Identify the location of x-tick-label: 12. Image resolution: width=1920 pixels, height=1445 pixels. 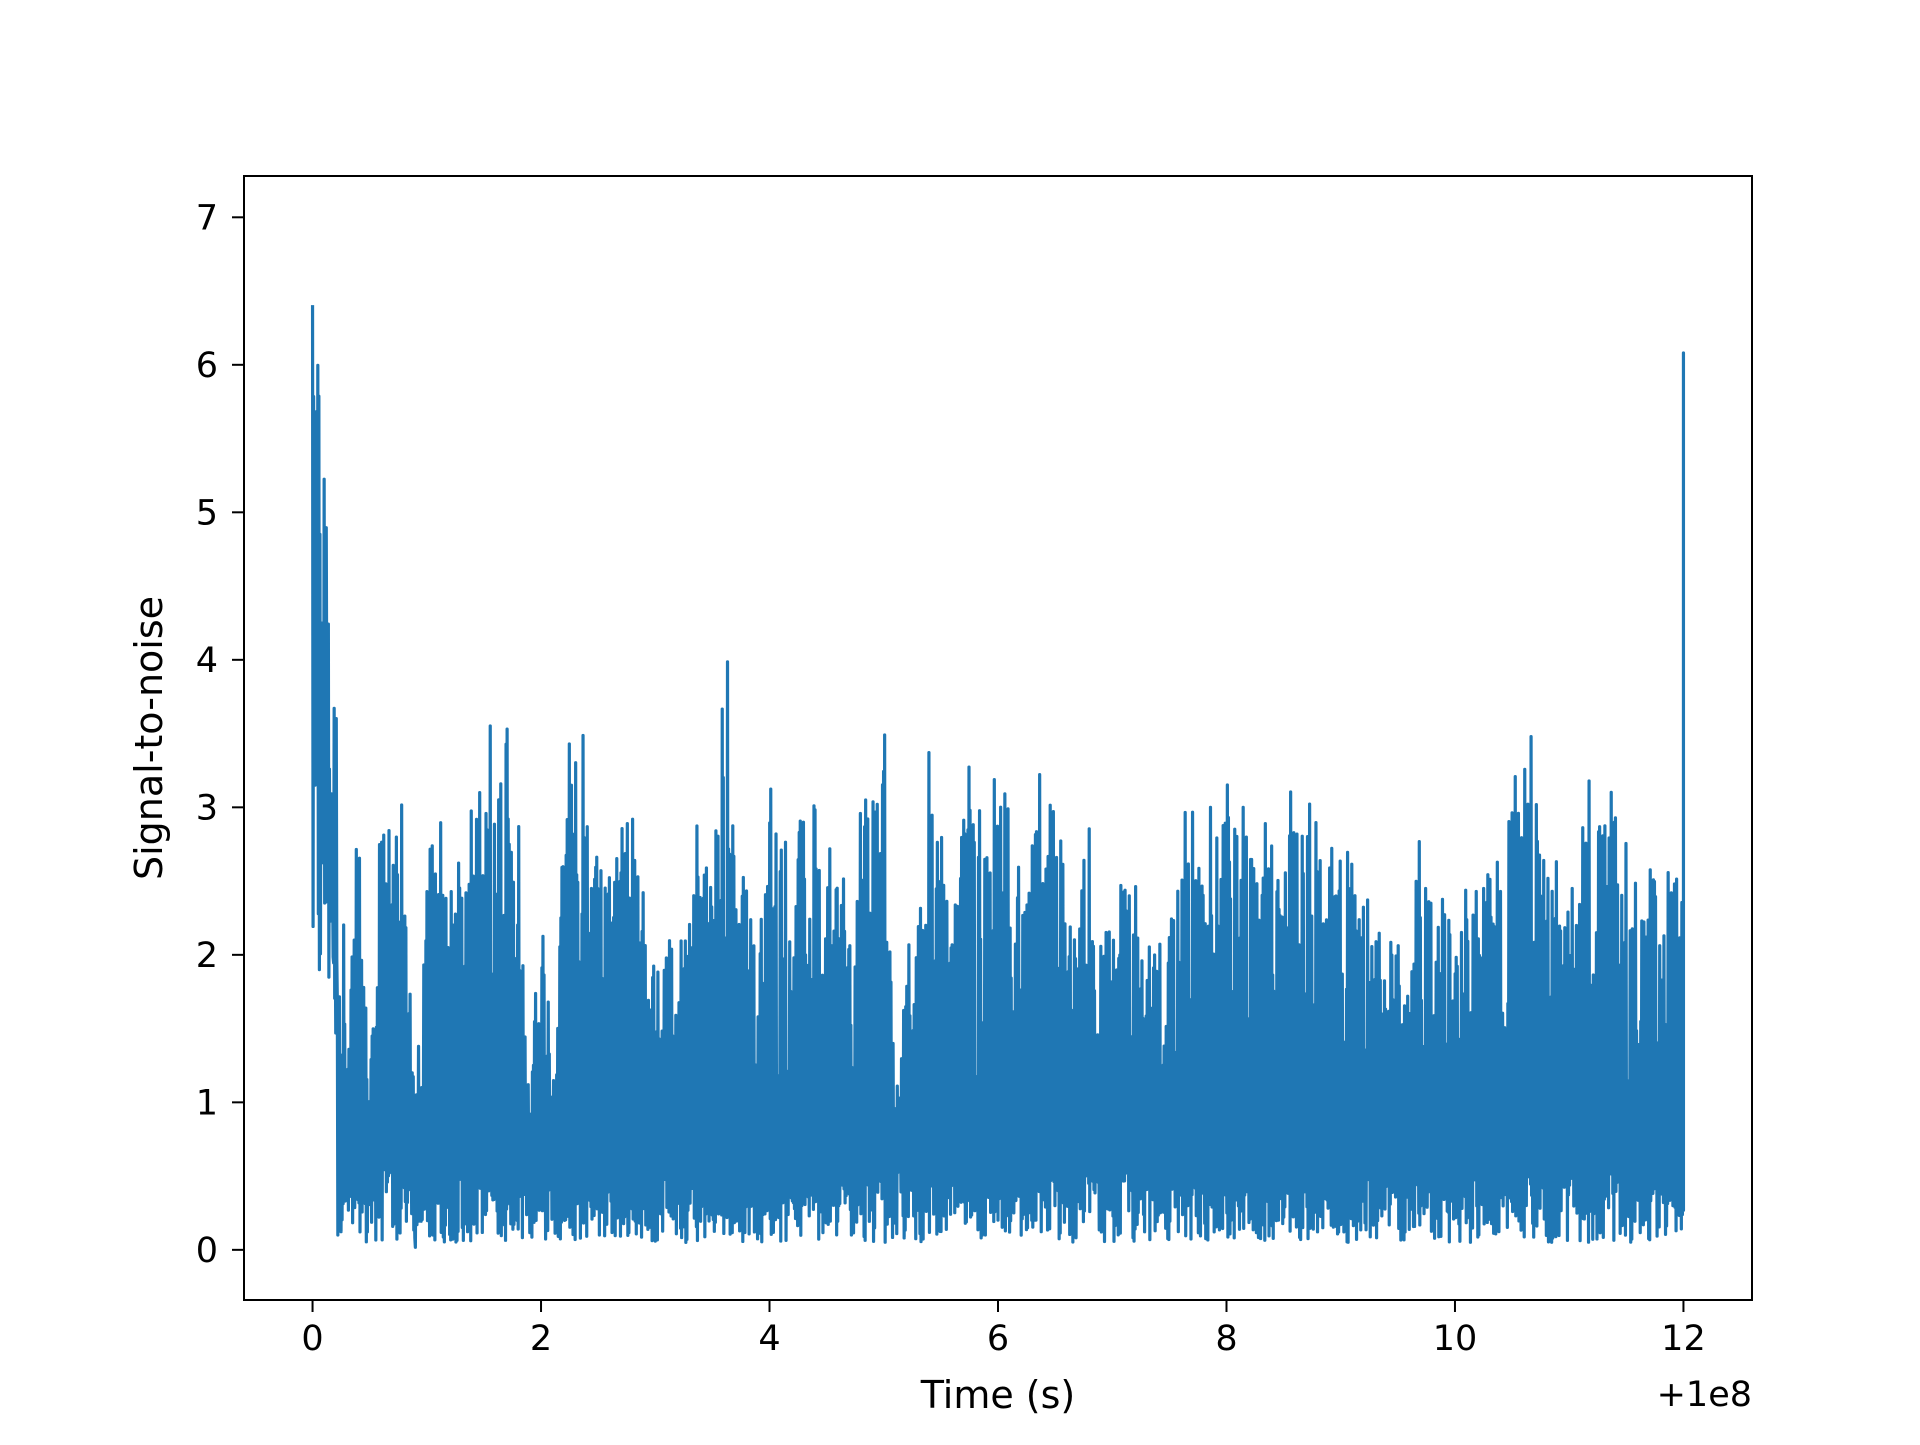
(1683, 1339).